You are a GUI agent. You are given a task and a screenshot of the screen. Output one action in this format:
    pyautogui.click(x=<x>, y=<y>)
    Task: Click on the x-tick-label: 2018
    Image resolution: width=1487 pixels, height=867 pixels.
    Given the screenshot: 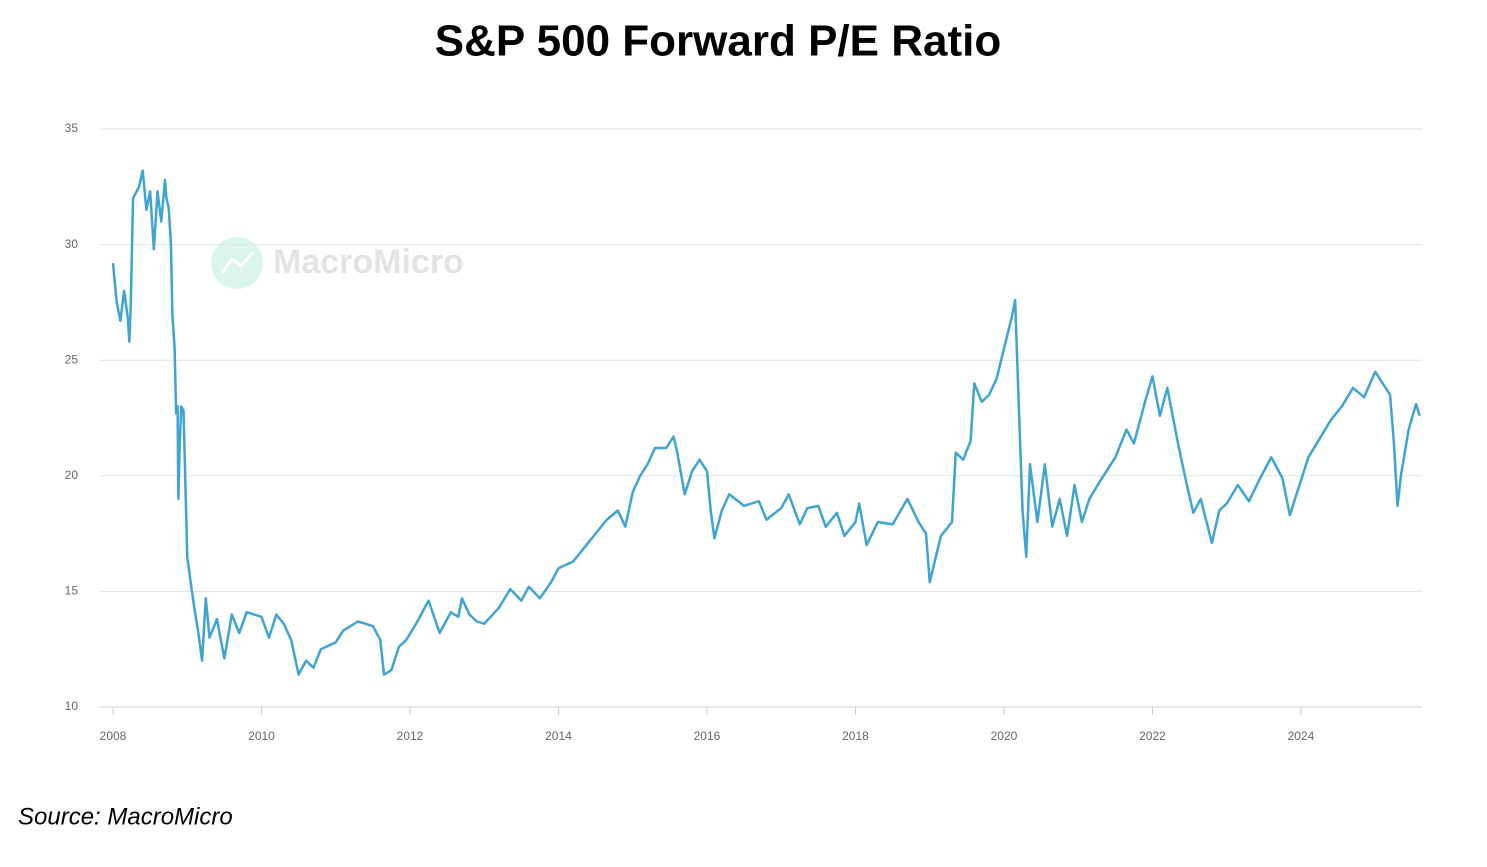 What is the action you would take?
    pyautogui.click(x=855, y=736)
    